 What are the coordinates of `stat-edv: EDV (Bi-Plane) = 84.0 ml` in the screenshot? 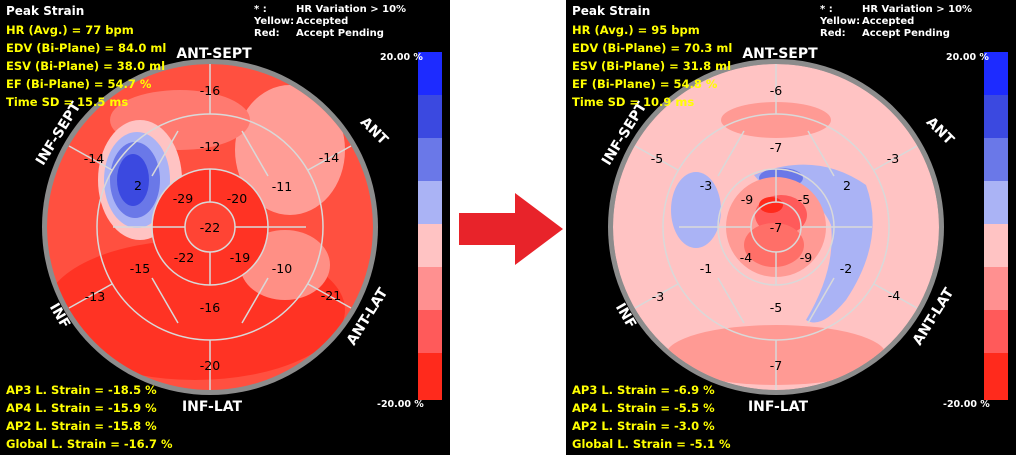 It's located at (86, 48).